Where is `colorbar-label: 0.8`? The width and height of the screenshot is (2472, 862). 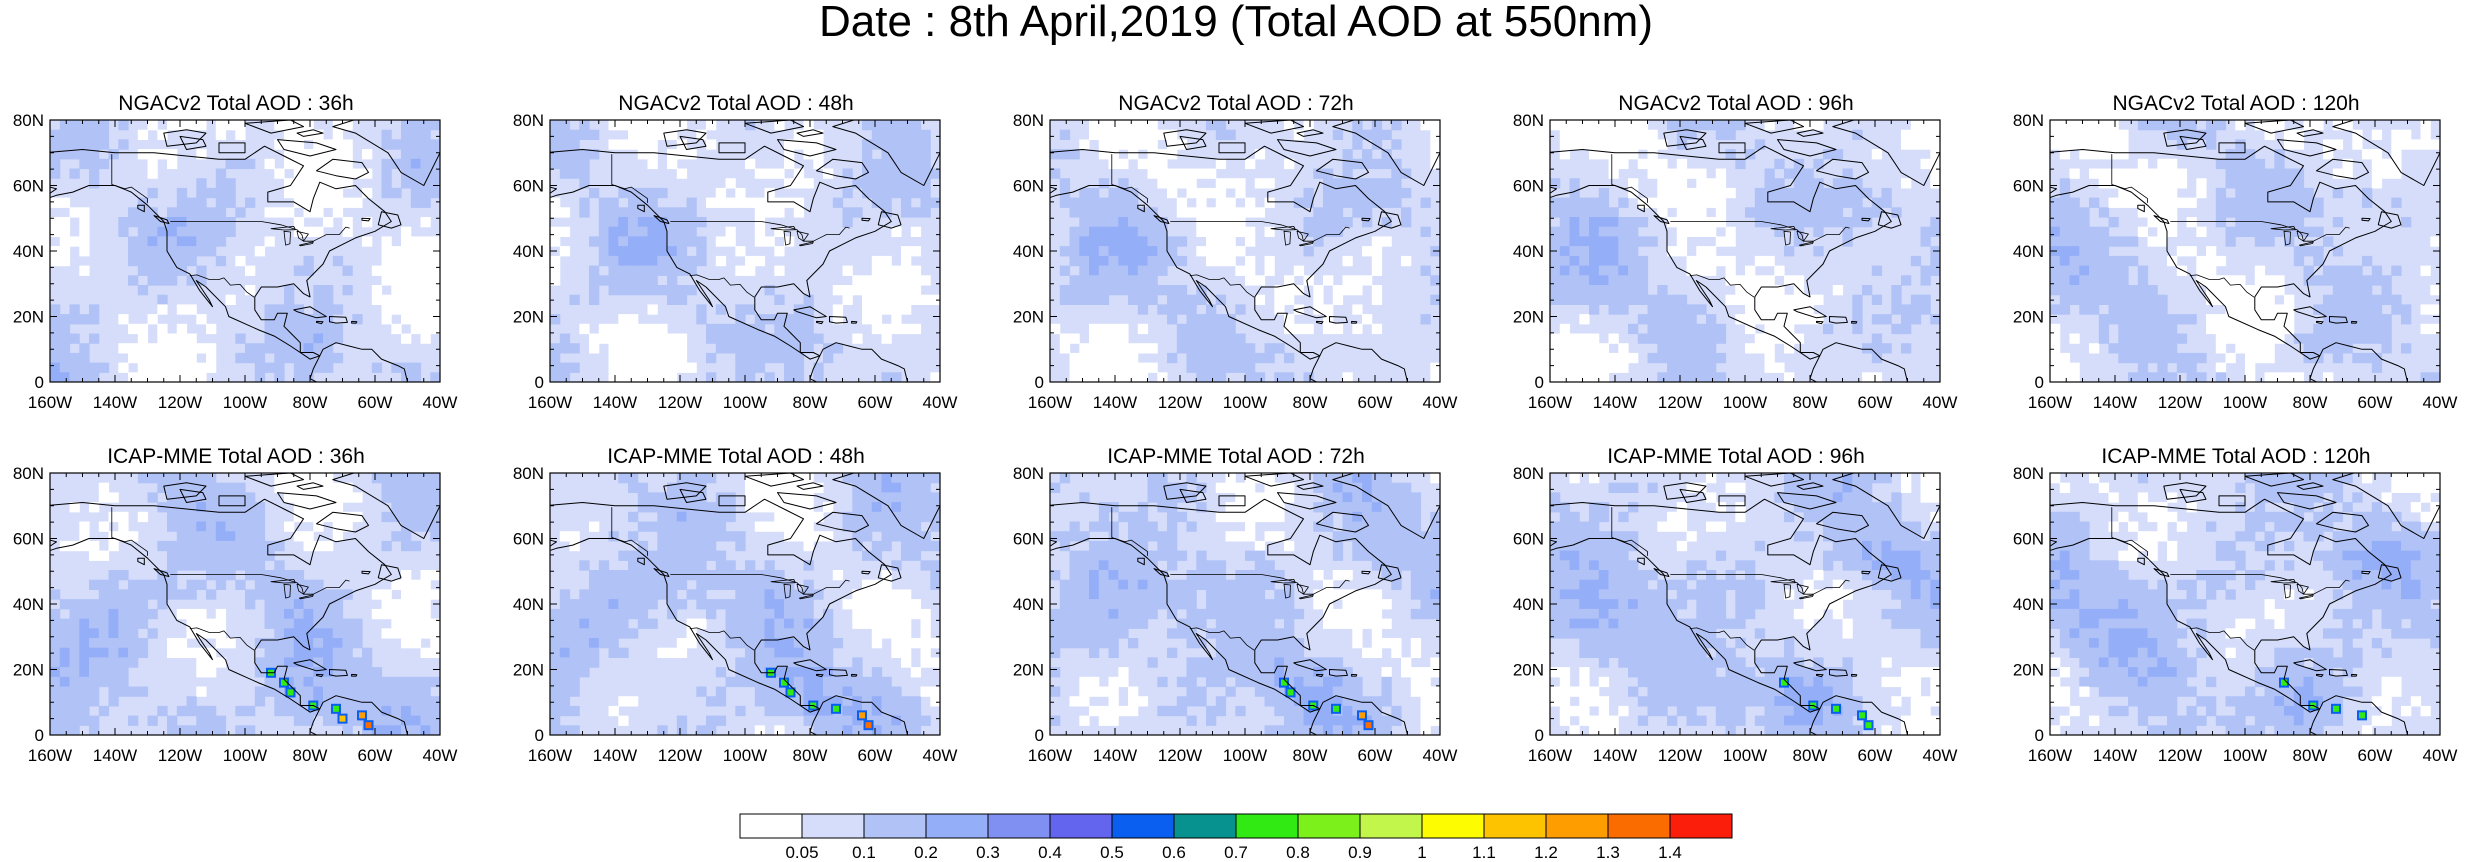
colorbar-label: 0.8 is located at coordinates (1298, 852).